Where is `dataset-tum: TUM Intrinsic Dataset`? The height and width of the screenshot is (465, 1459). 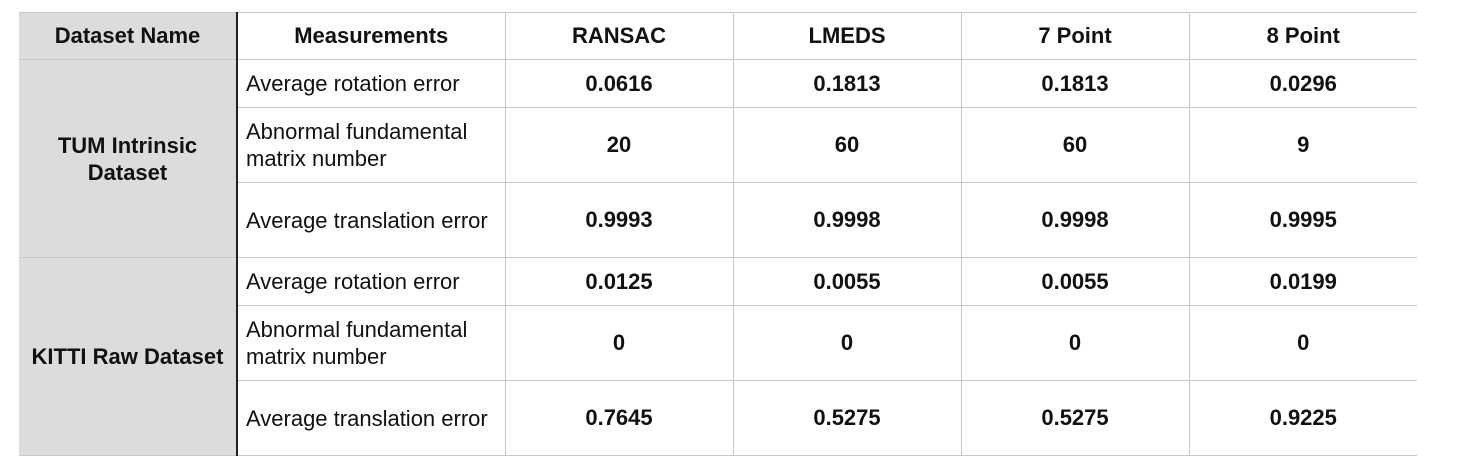
dataset-tum: TUM Intrinsic Dataset is located at coordinates (128, 158).